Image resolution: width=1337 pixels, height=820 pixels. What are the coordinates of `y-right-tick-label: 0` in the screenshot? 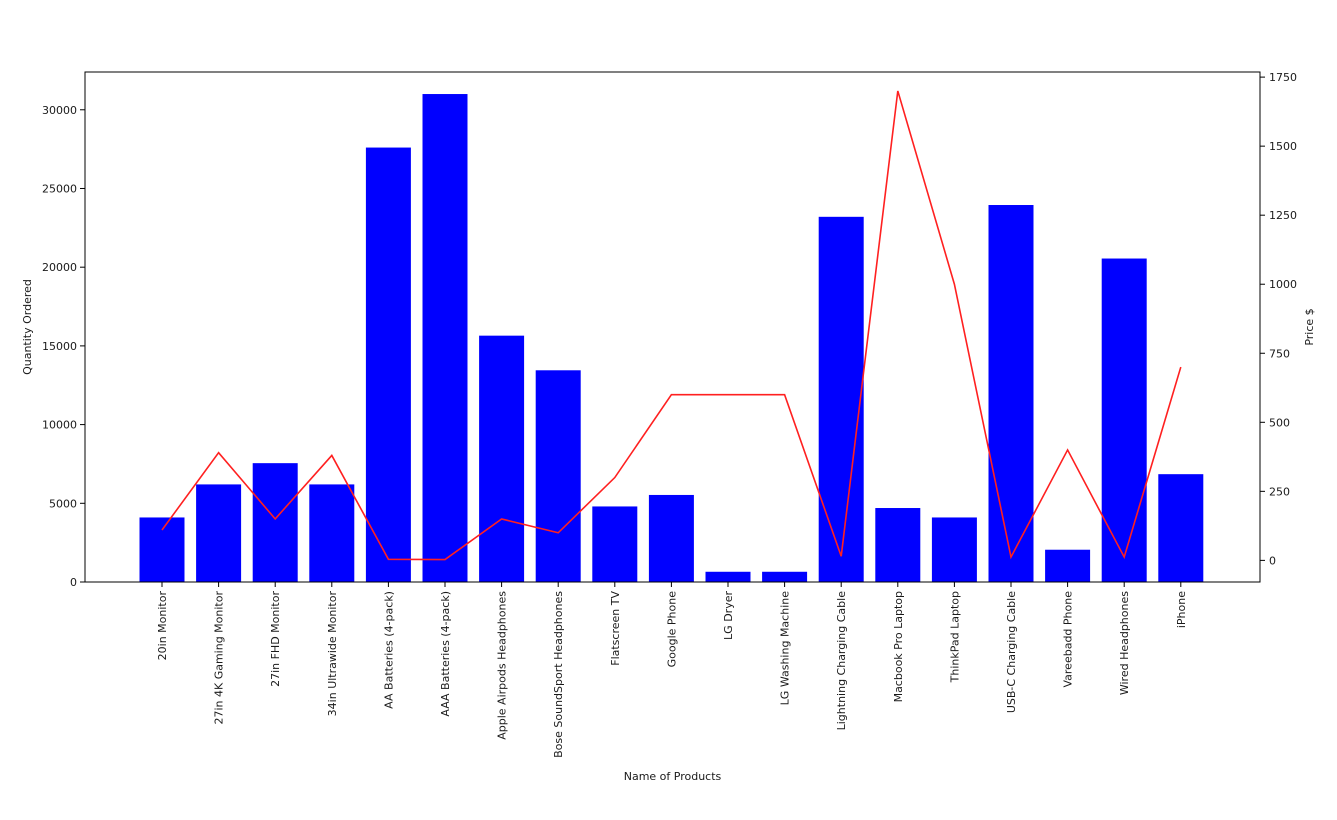 It's located at (1272, 560).